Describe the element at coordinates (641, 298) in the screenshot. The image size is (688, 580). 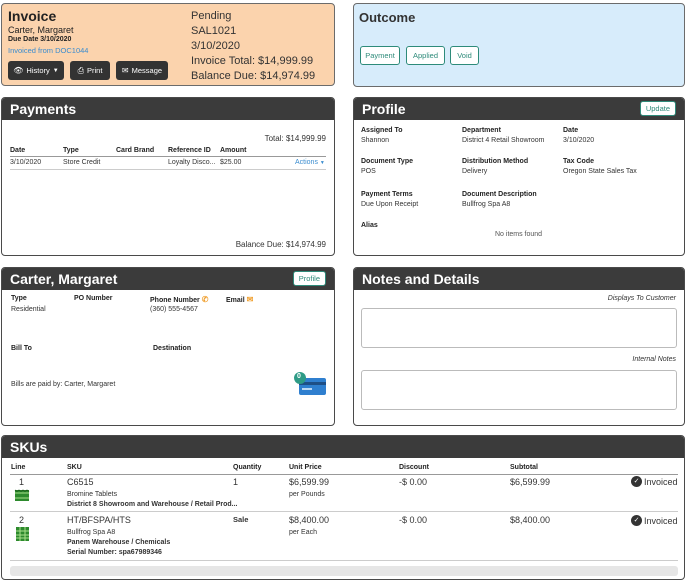
I see `customer-notes-label: Displays To Customer` at that location.